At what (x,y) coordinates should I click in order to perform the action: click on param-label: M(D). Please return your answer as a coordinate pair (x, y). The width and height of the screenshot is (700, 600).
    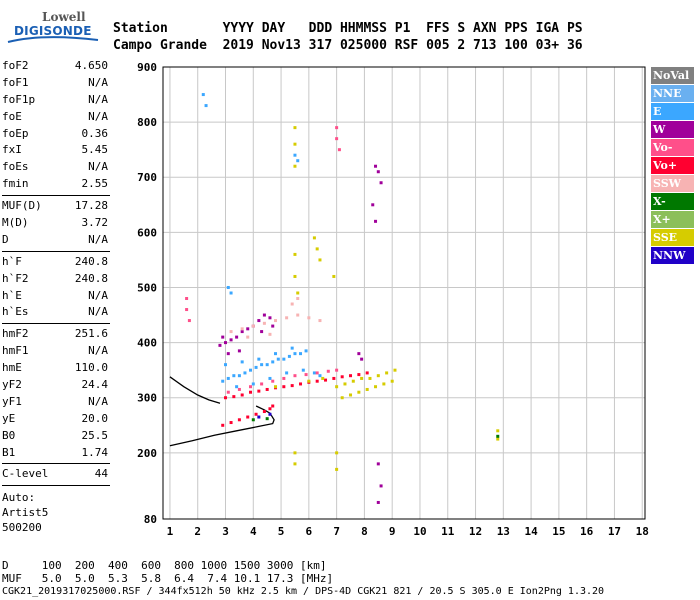
    Looking at the image, I should click on (15, 223).